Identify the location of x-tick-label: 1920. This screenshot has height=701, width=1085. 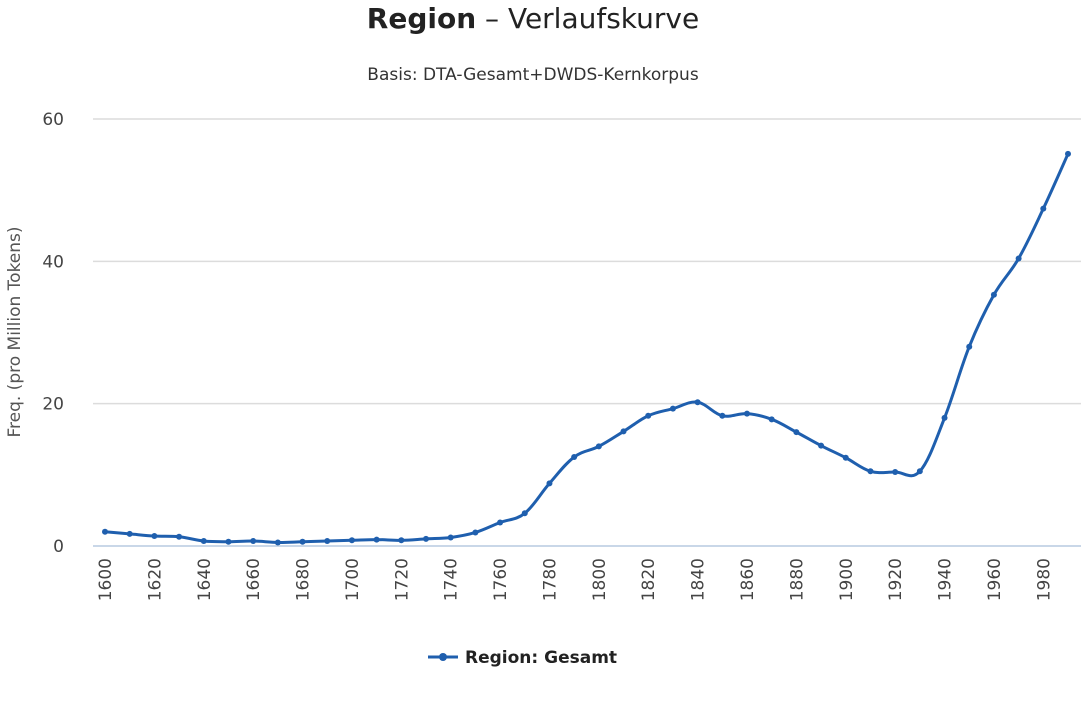
(896, 579).